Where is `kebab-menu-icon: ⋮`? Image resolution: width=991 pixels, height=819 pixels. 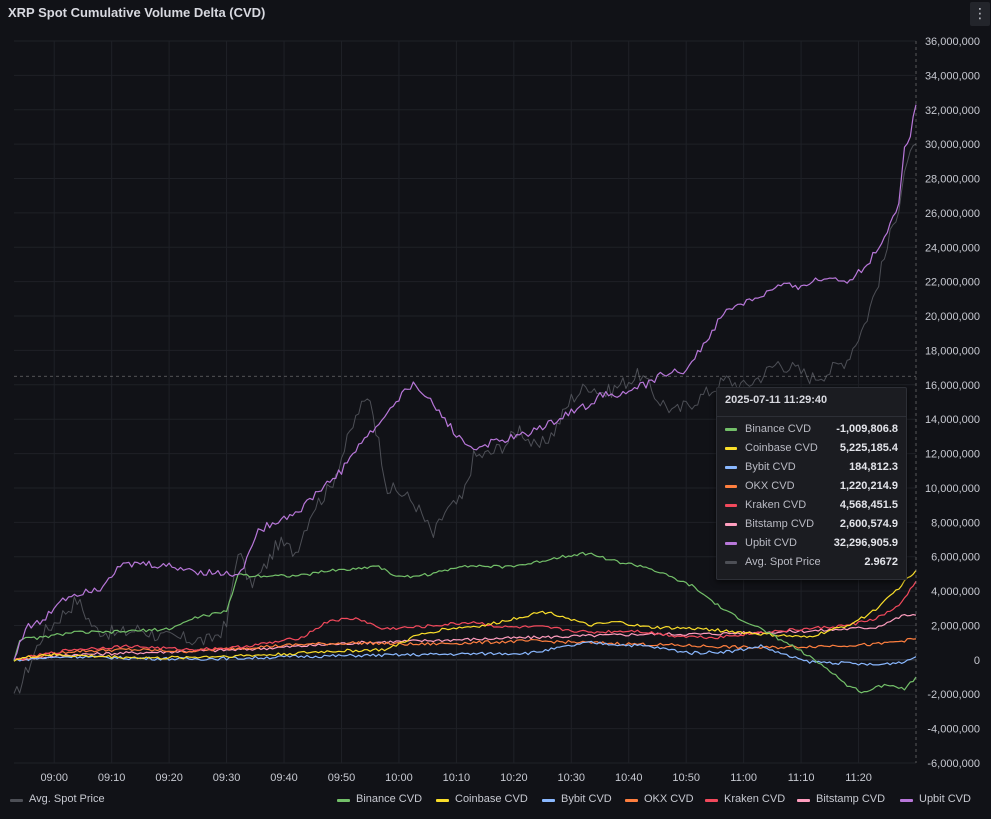 kebab-menu-icon: ⋮ is located at coordinates (980, 14).